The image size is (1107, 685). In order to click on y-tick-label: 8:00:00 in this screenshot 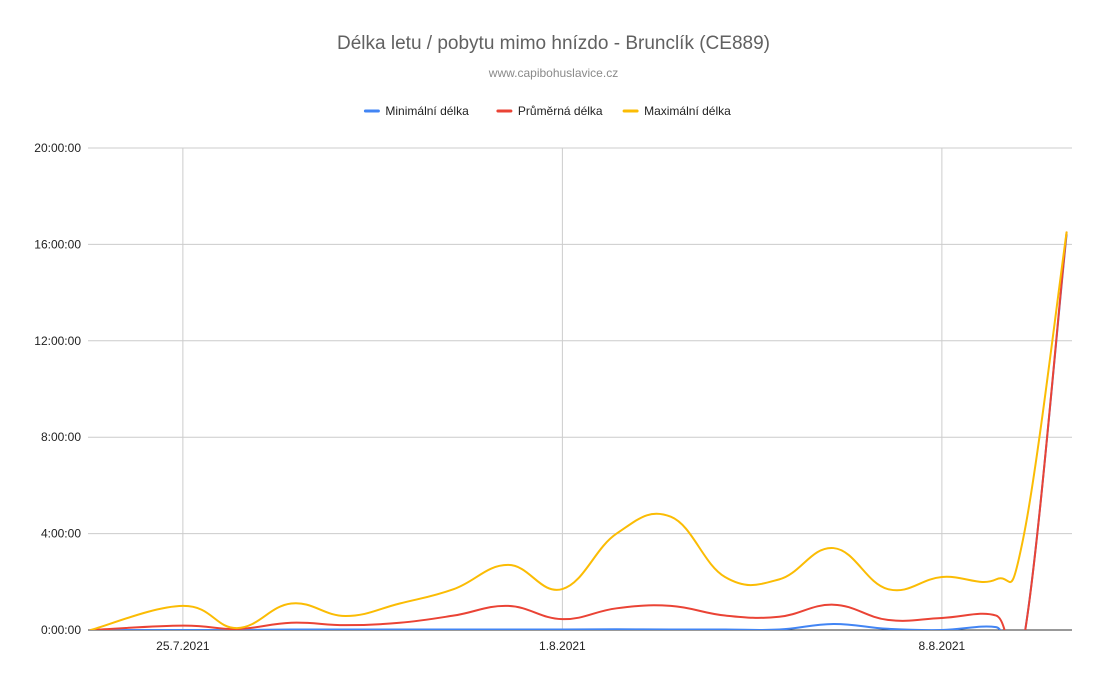, I will do `click(61, 437)`.